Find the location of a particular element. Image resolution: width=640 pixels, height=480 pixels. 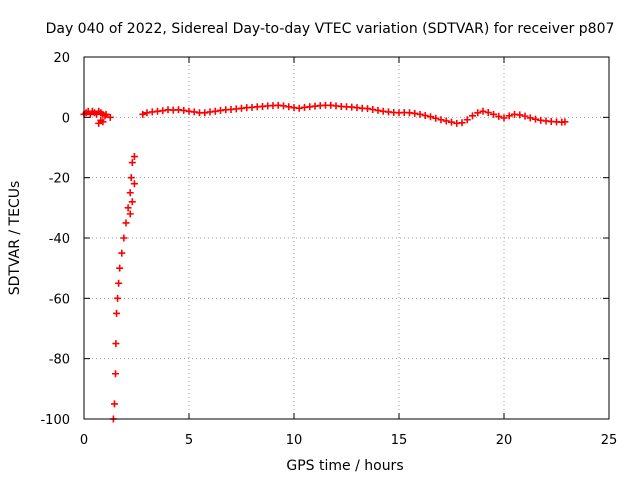

x-tick-label: 5 is located at coordinates (189, 440).